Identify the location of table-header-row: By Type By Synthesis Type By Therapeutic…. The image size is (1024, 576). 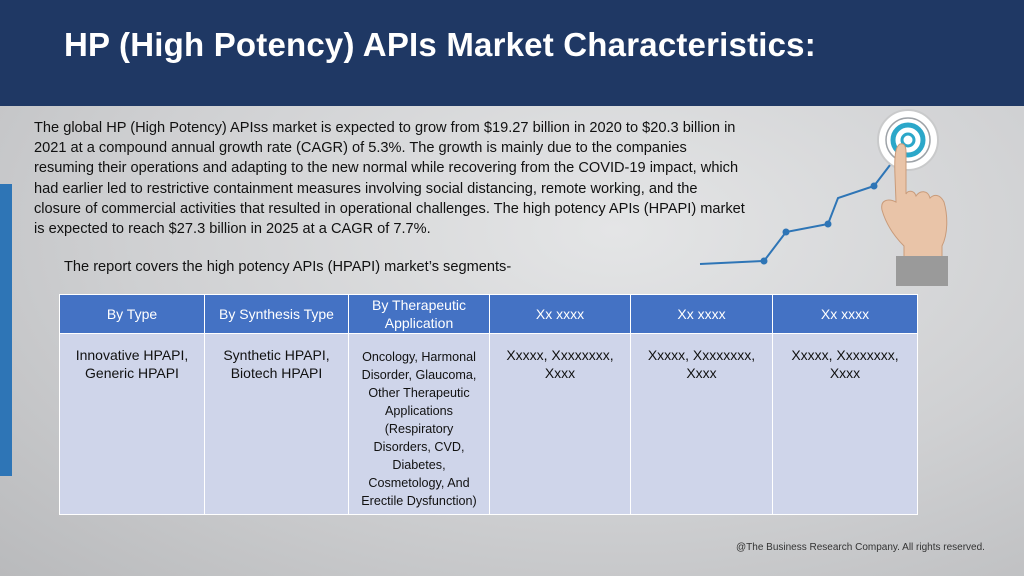
(488, 314).